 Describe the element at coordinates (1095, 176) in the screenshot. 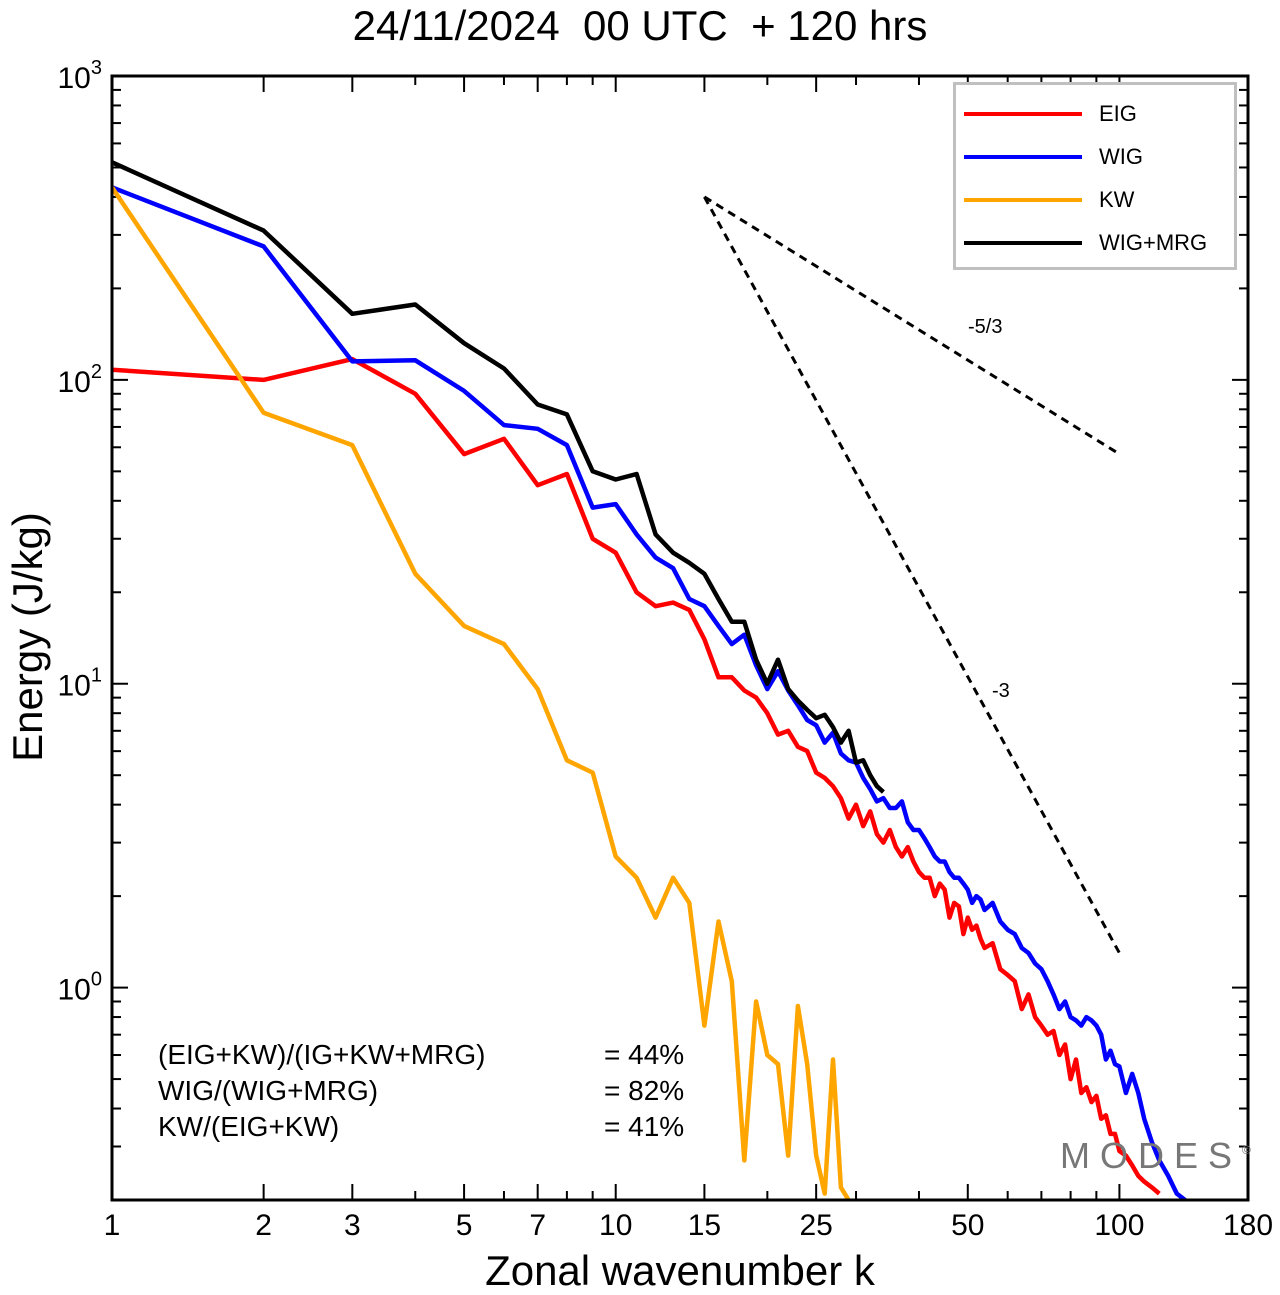

I see `legend: EIG WIG KW WIG+MRG` at that location.